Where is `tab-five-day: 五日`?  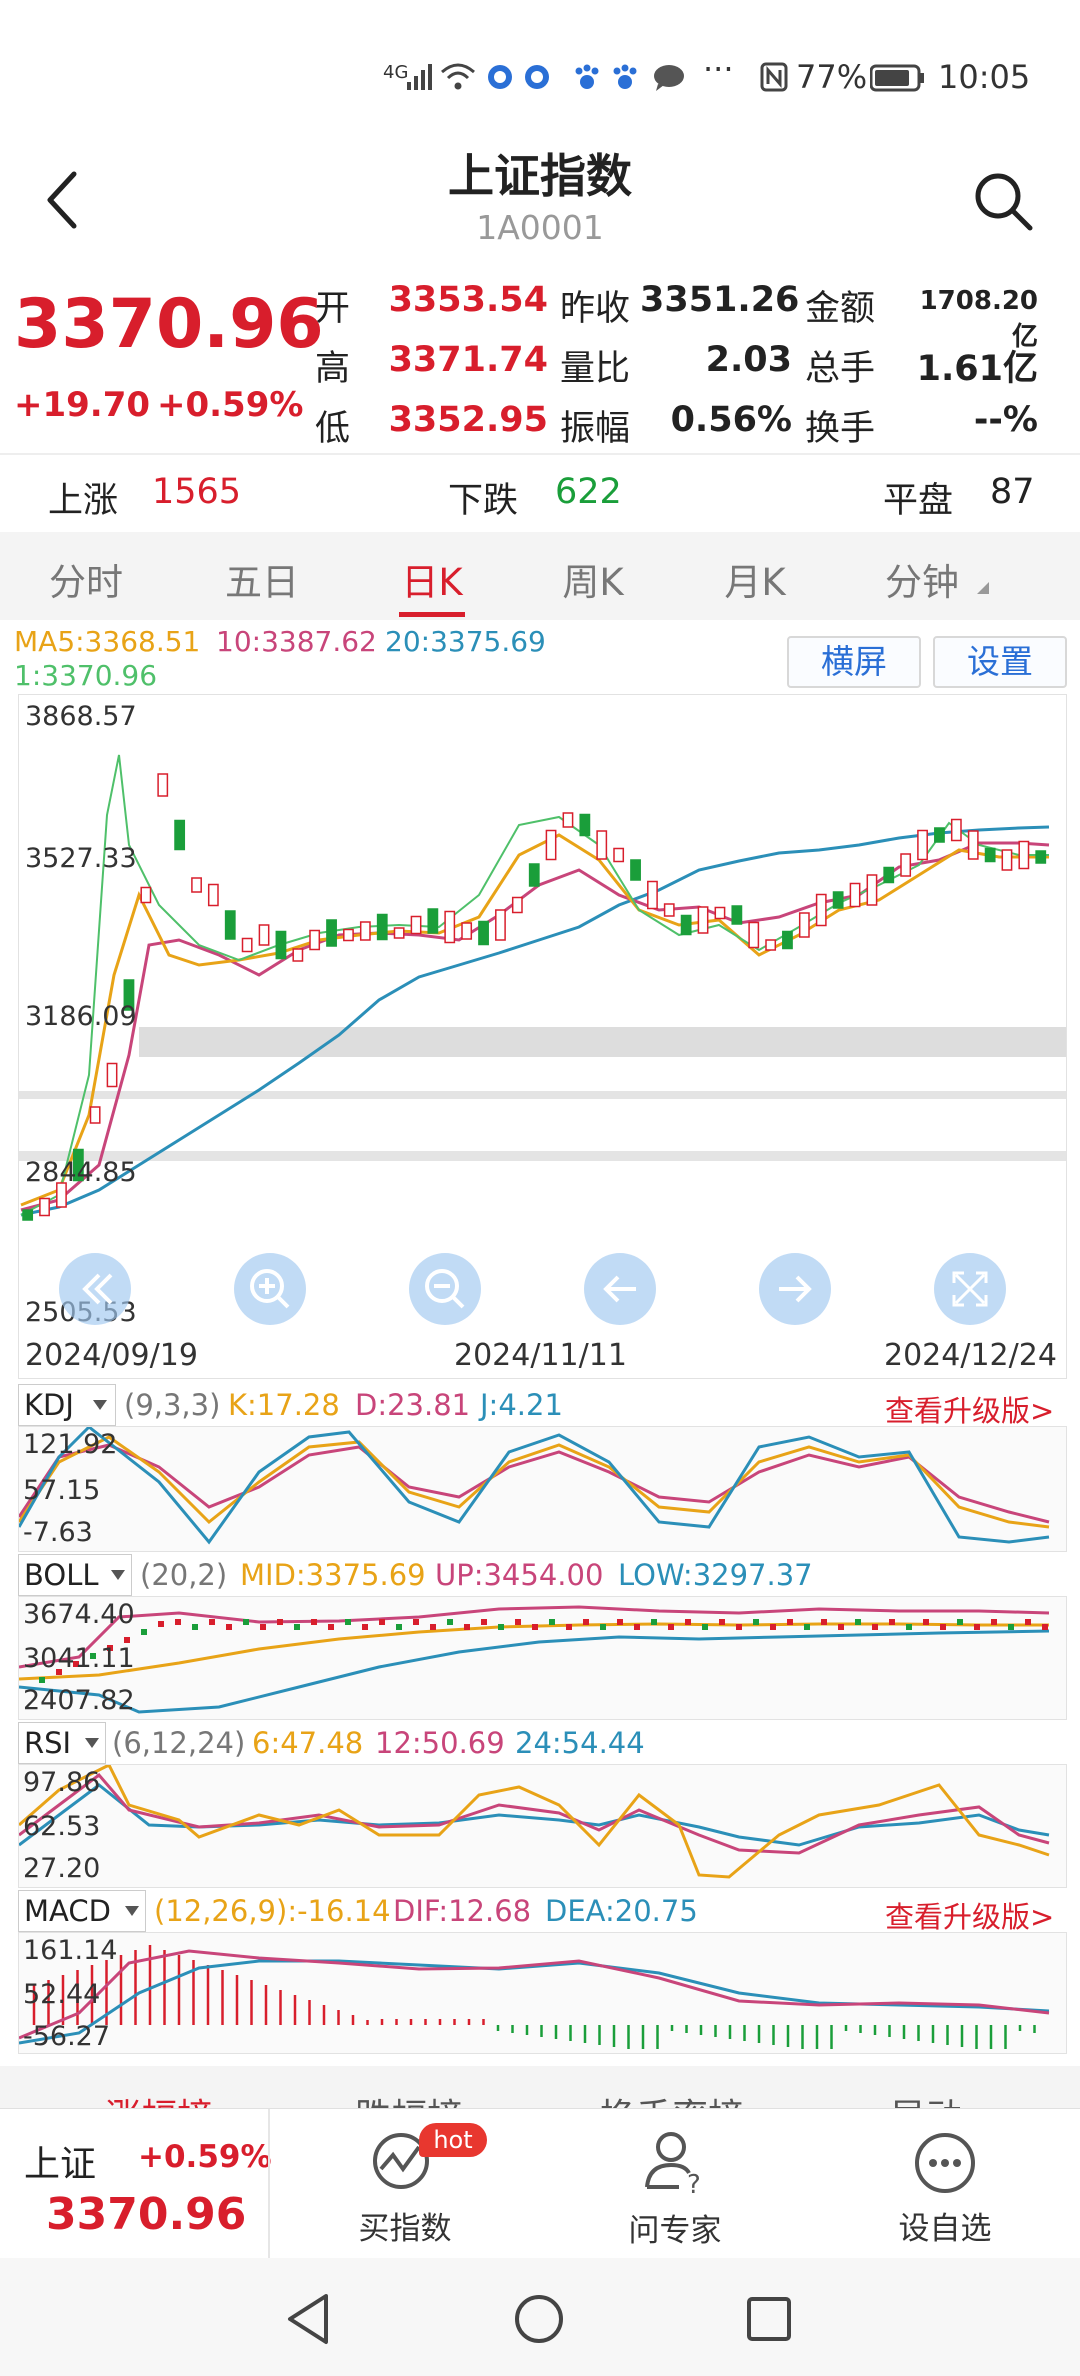 tab-five-day: 五日 is located at coordinates (262, 582).